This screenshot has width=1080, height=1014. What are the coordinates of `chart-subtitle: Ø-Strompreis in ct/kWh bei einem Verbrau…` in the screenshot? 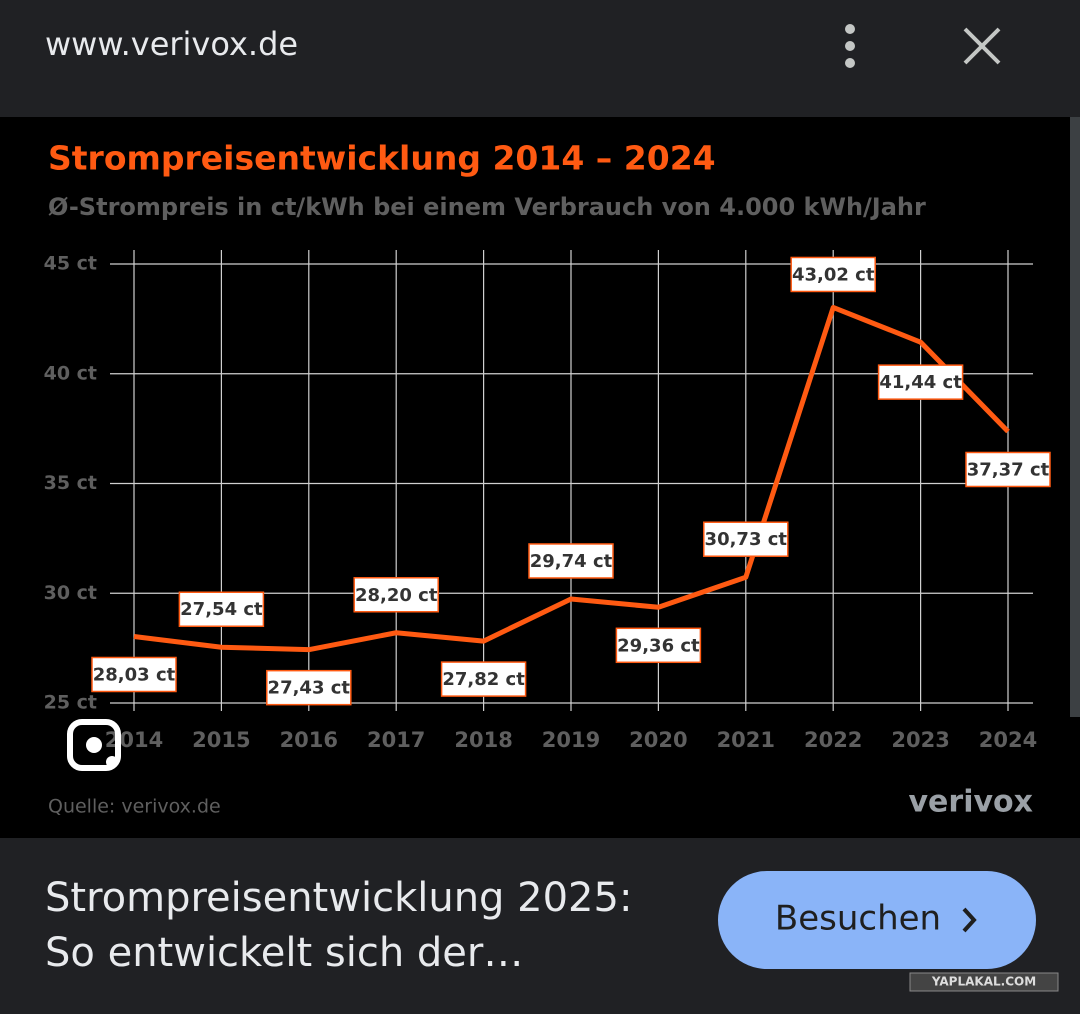 It's located at (487, 207).